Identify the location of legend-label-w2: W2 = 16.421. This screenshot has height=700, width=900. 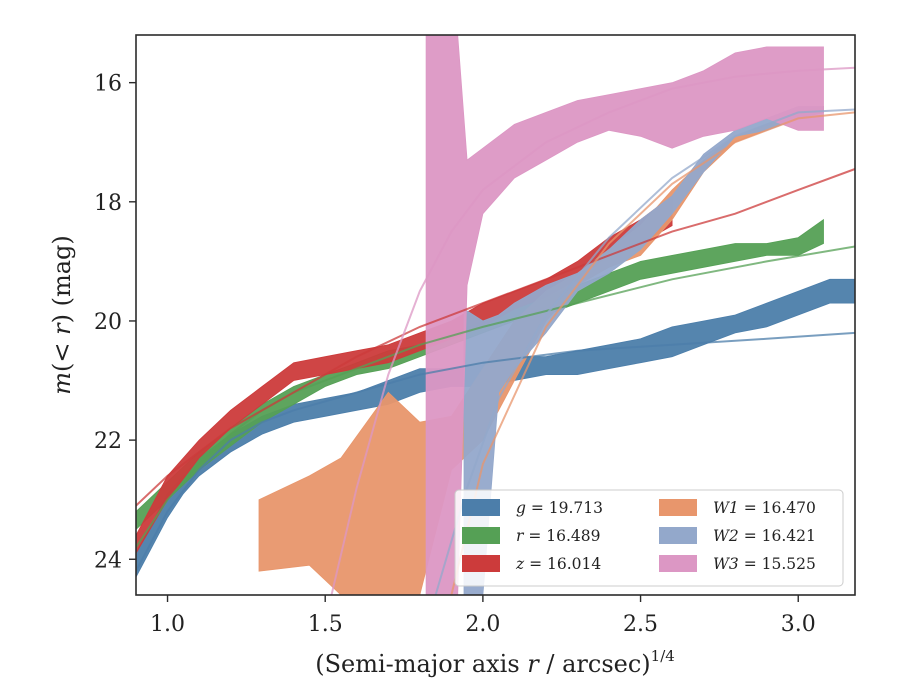
(764, 536).